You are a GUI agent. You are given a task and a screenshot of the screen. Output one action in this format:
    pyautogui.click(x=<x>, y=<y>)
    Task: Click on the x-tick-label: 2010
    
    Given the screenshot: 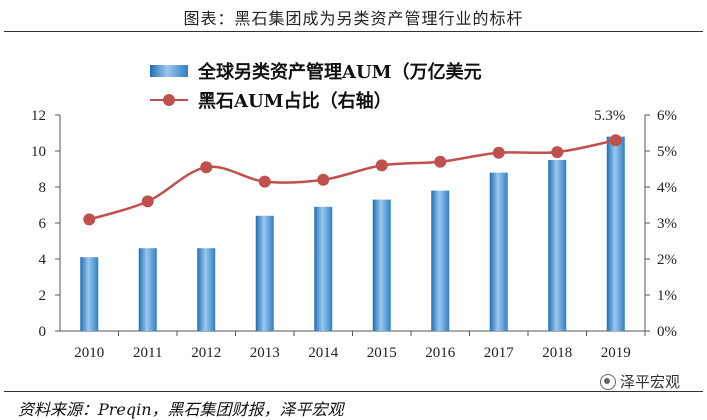 What is the action you would take?
    pyautogui.click(x=89, y=353)
    